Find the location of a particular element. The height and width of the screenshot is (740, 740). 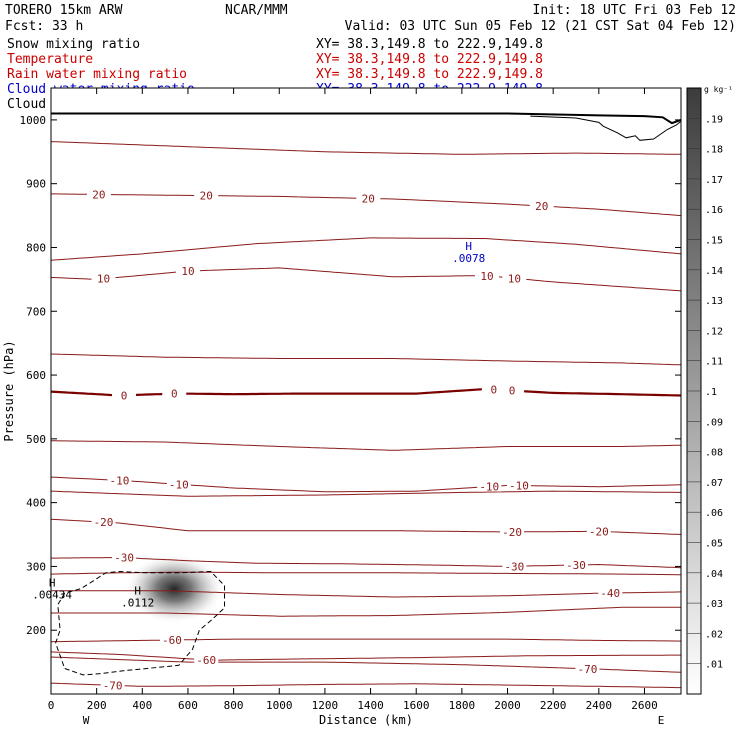

x-tick-label: 2200 is located at coordinates (553, 705).